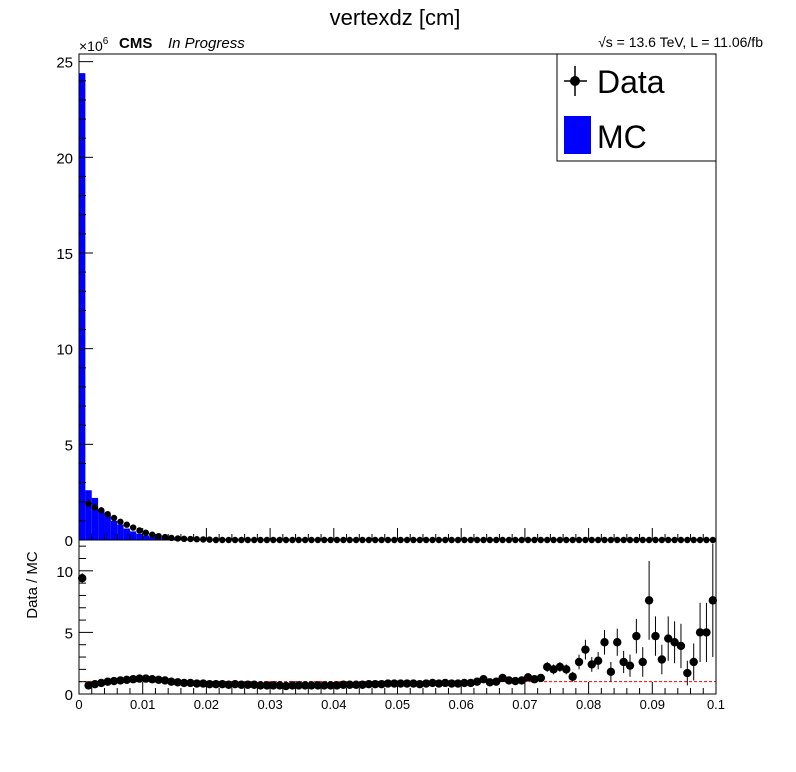 Image resolution: width=796 pixels, height=772 pixels. Describe the element at coordinates (69, 695) in the screenshot. I see `ratio-y-tick-label: 0` at that location.